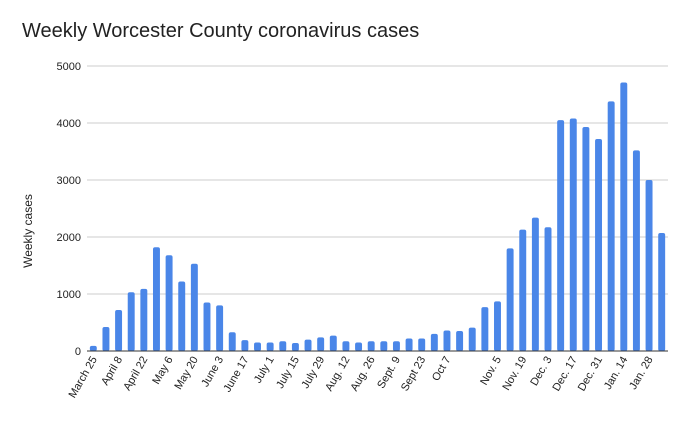 The width and height of the screenshot is (690, 427). What do you see at coordinates (187, 373) in the screenshot?
I see `x-tick-label: May 20` at bounding box center [187, 373].